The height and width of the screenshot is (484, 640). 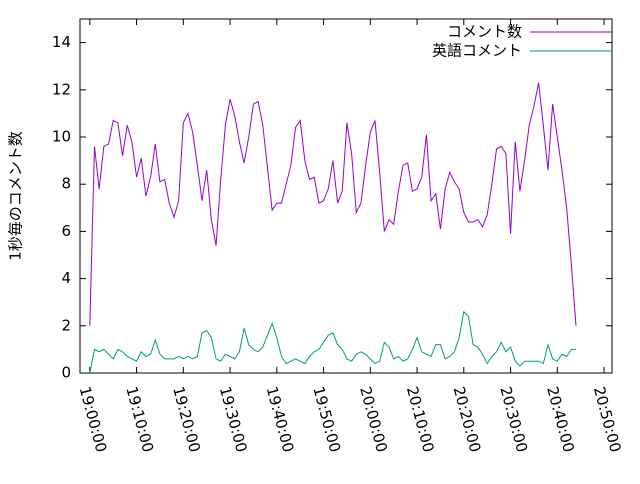 I want to click on legend-label: コメント数, so click(x=484, y=32).